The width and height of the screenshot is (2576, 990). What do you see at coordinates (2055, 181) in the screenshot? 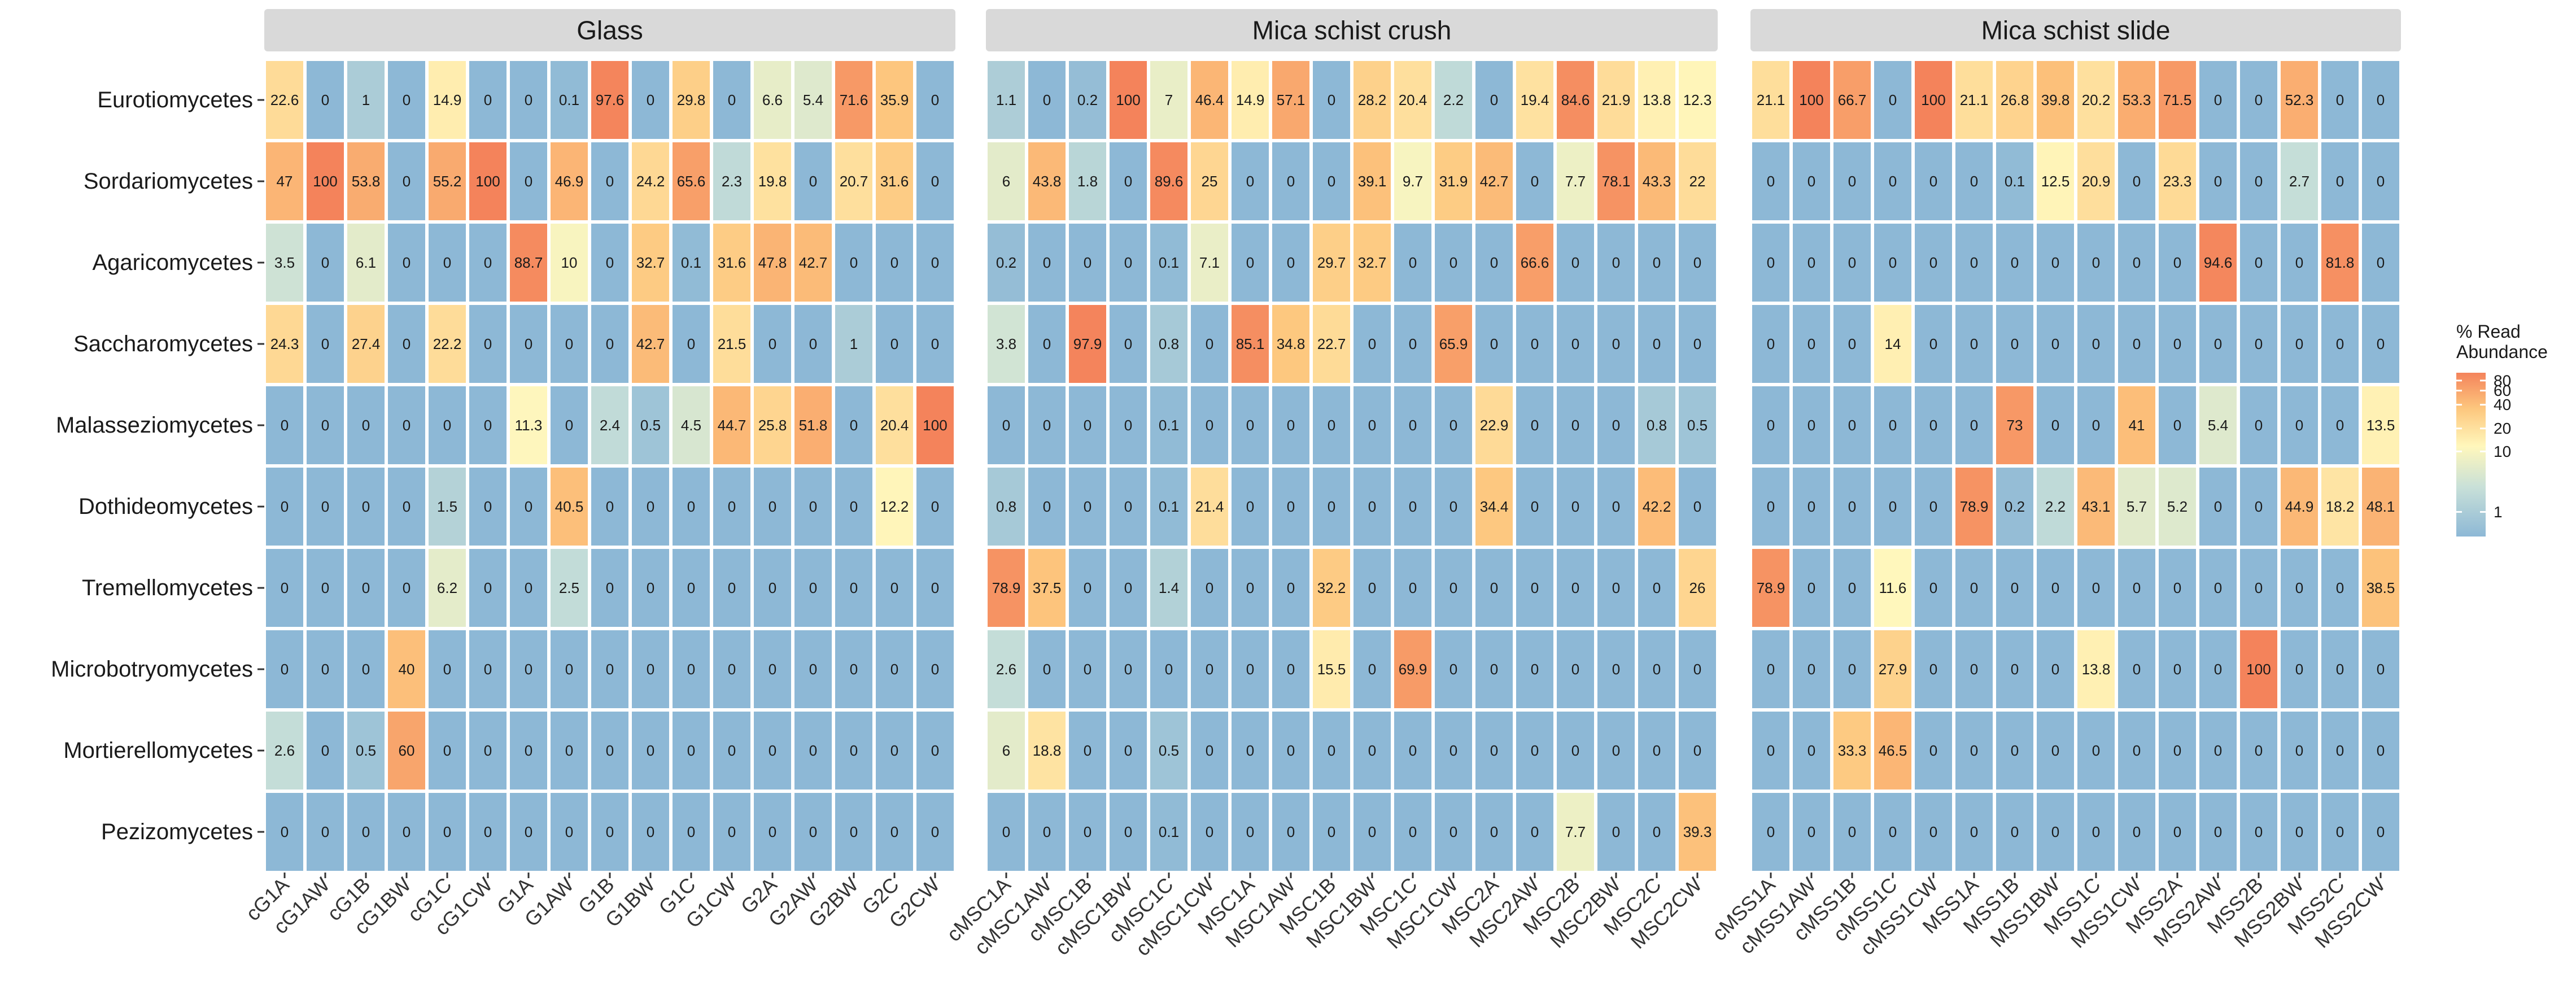
I see `cell-value-label: 12.5` at bounding box center [2055, 181].